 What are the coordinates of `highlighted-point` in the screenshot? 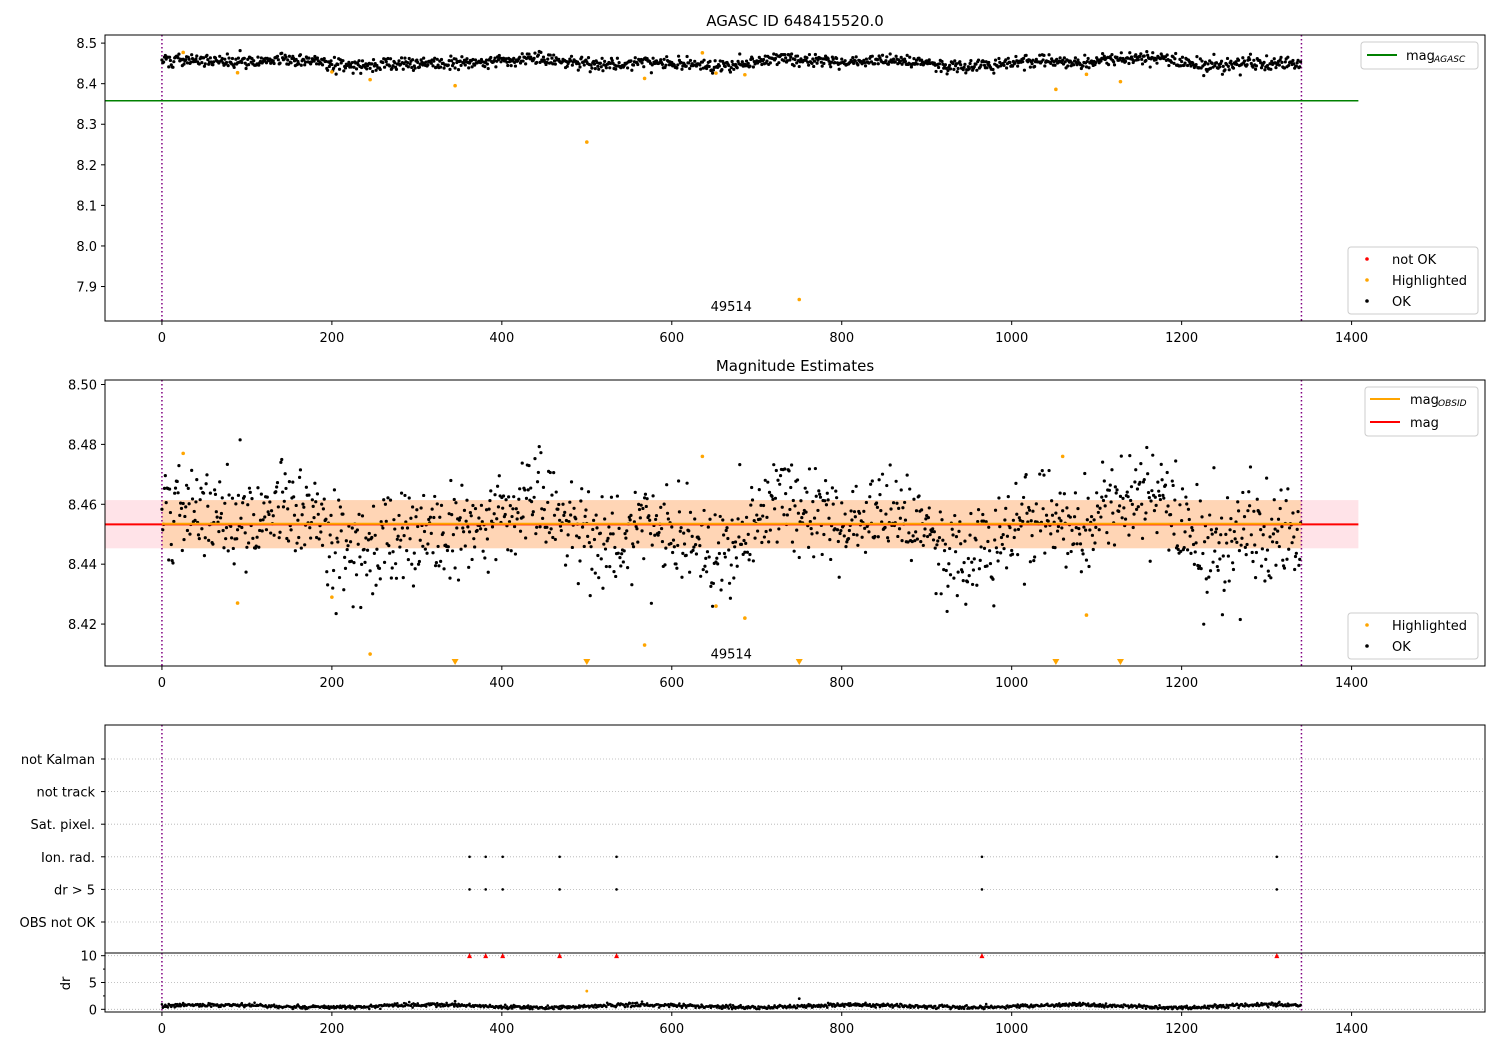 It's located at (644, 645).